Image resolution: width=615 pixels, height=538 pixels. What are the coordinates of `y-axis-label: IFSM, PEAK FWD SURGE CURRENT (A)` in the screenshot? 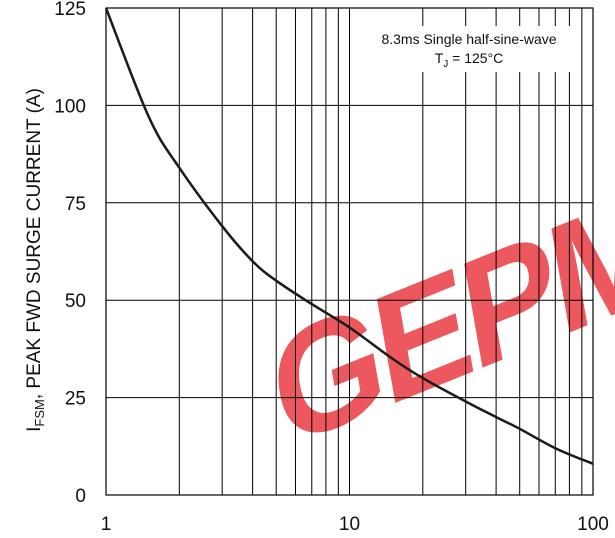 It's located at (35, 260).